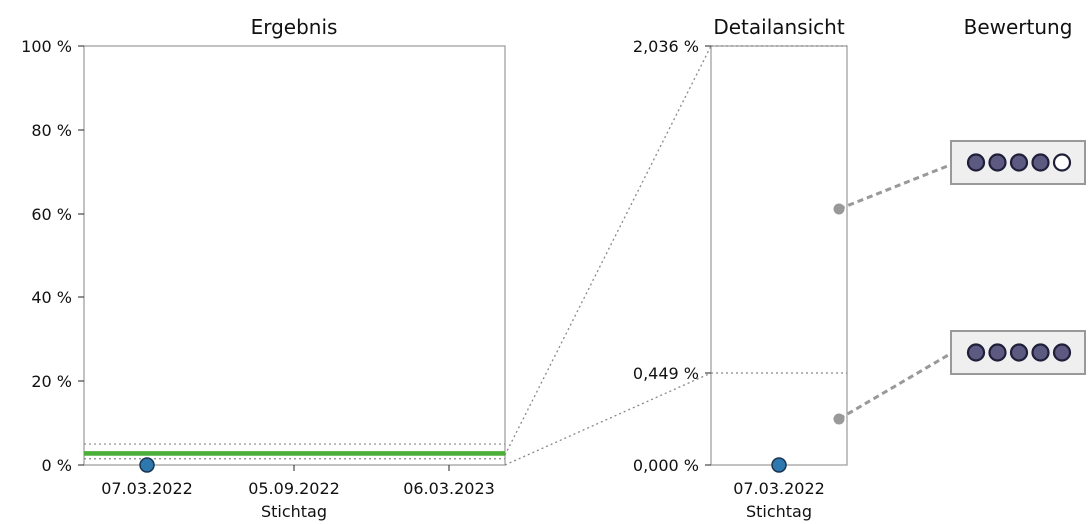  What do you see at coordinates (779, 488) in the screenshot?
I see `detail-x-tick-label: 07.03.2022` at bounding box center [779, 488].